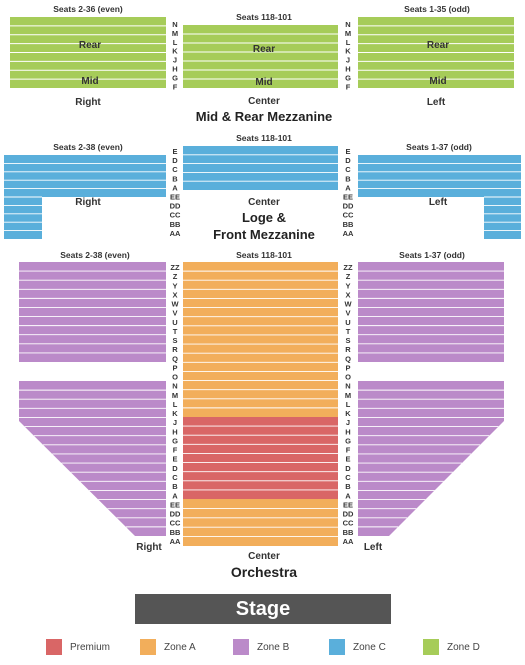 This screenshot has height=665, width=525. Describe the element at coordinates (347, 285) in the screenshot. I see `orchestra-row-label-r-y: Y` at that location.